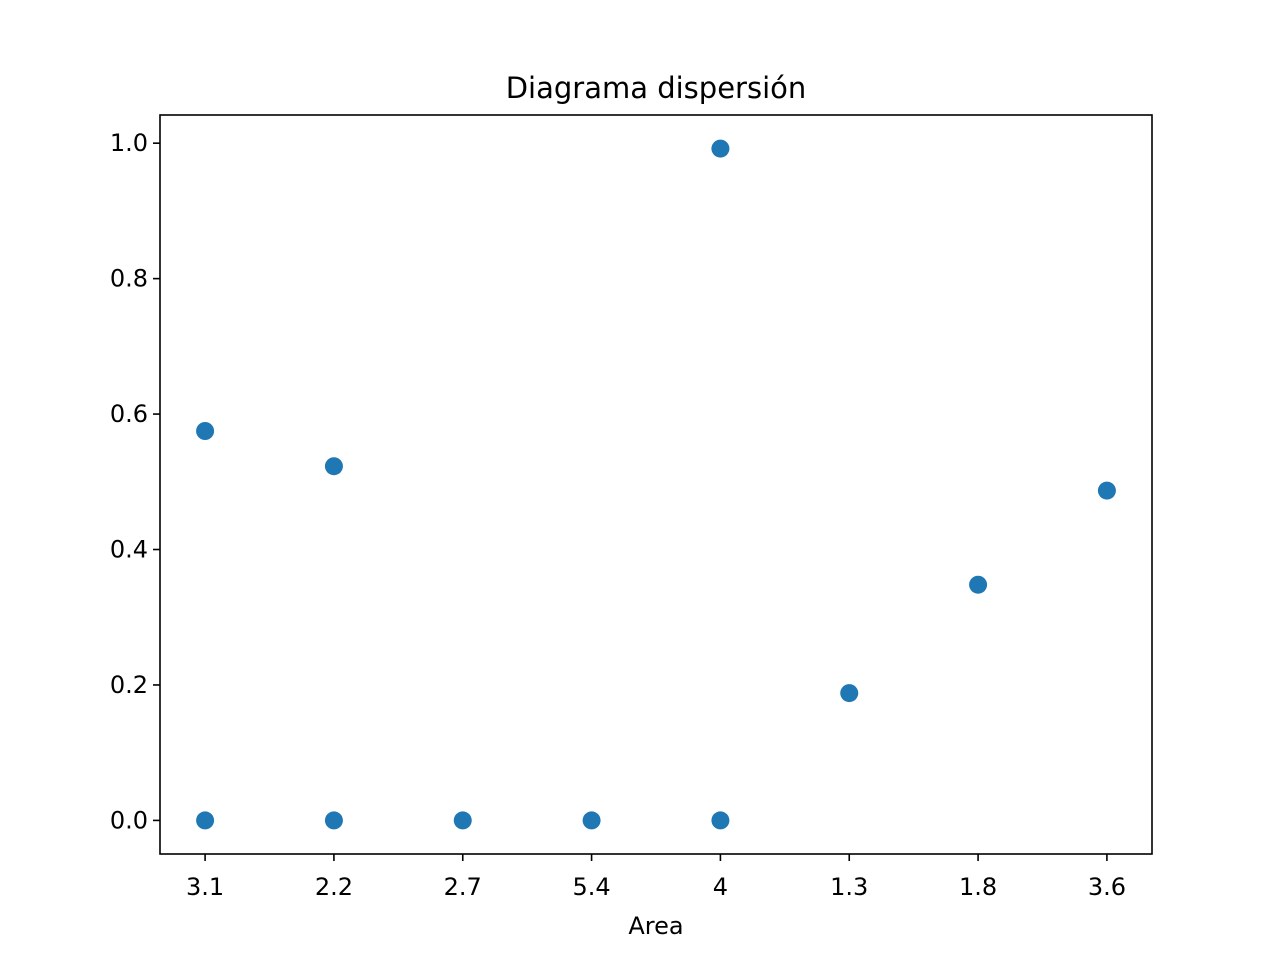 The image size is (1280, 960). I want to click on x-tick-label: 1.3, so click(849, 887).